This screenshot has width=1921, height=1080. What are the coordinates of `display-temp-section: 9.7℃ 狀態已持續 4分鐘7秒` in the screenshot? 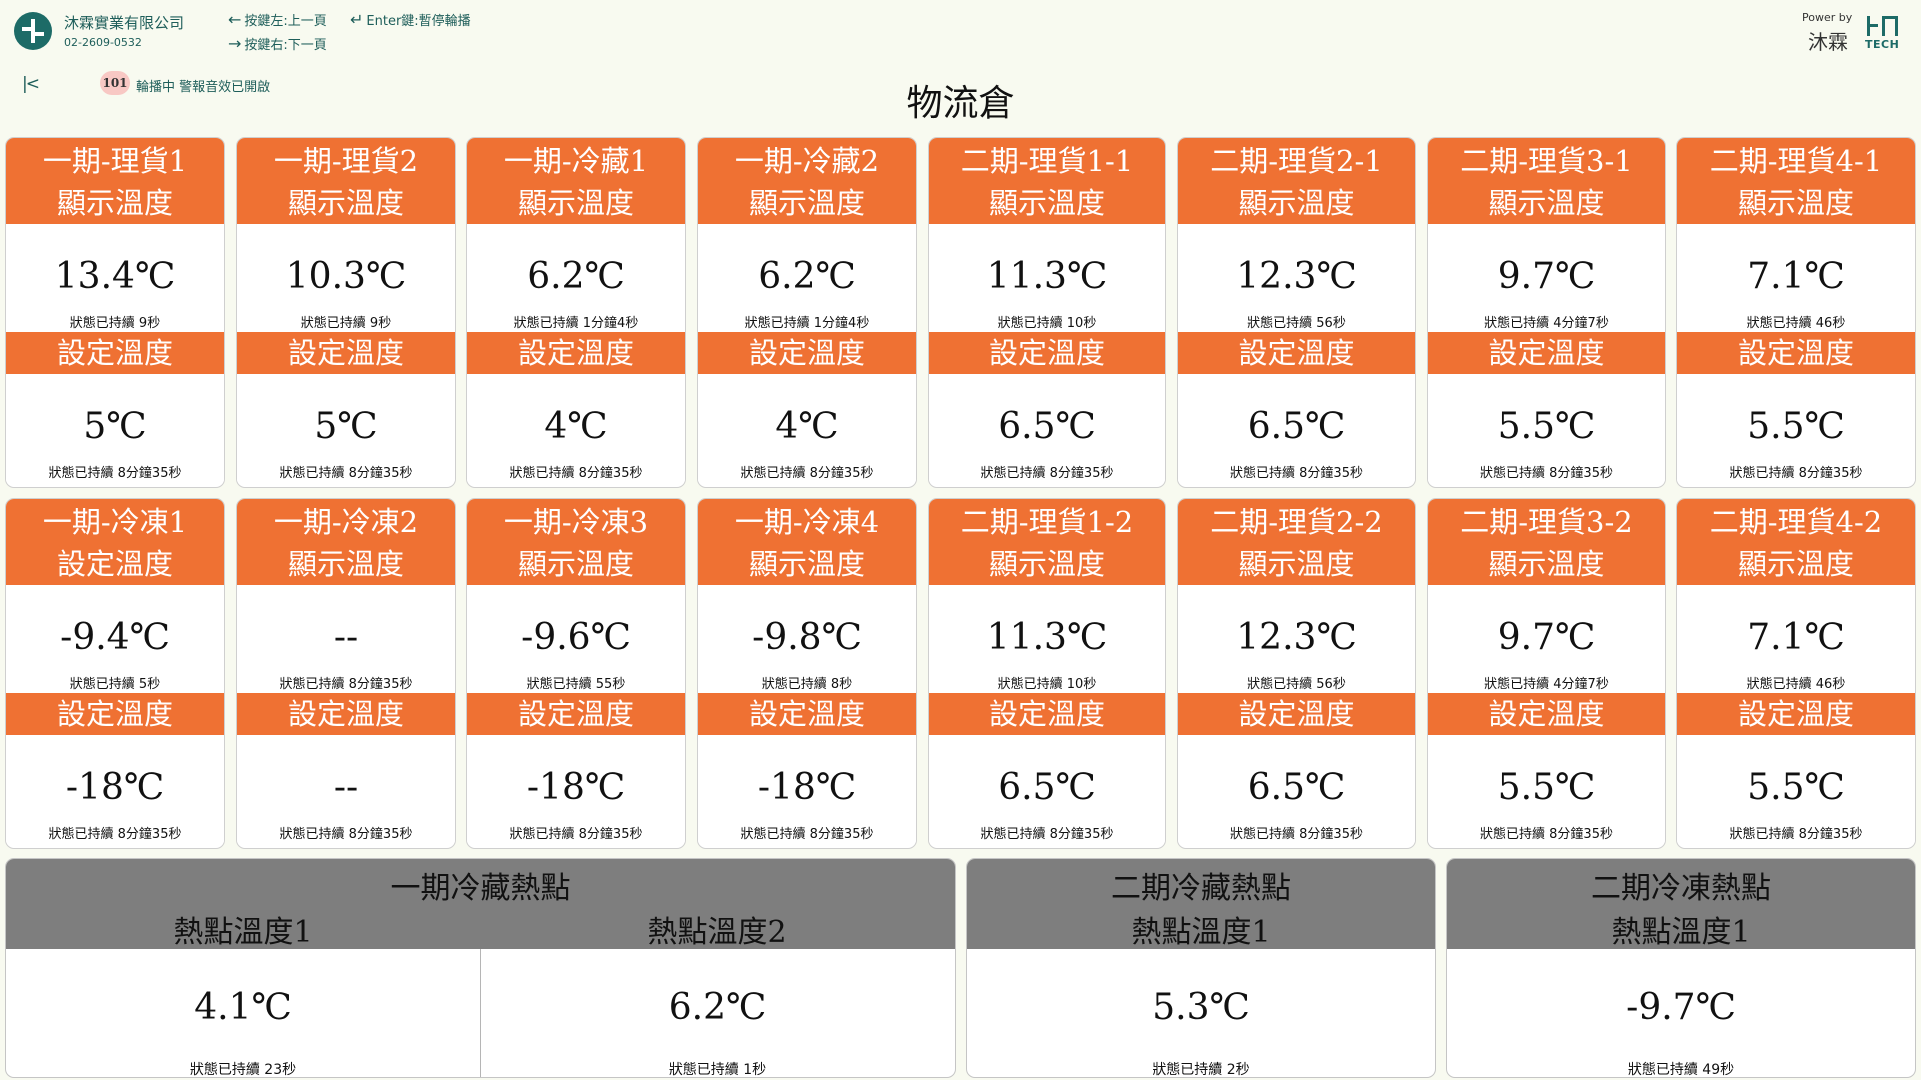 It's located at (1546, 639).